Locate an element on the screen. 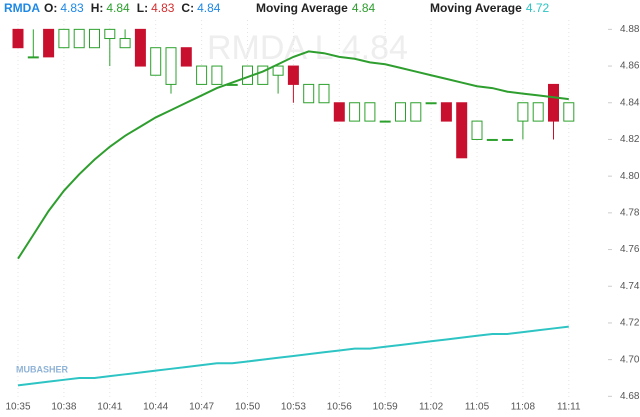 This screenshot has height=417, width=640. x-tick-label: 11:11 is located at coordinates (569, 407).